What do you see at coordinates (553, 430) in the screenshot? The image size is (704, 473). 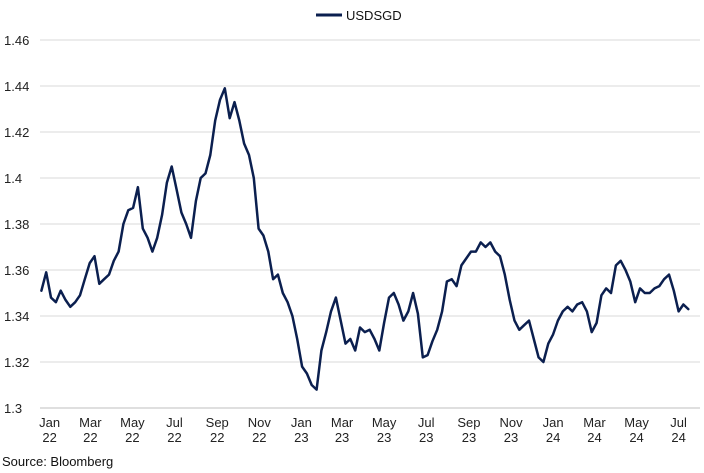 I see `x-tick-label: Jan 24` at bounding box center [553, 430].